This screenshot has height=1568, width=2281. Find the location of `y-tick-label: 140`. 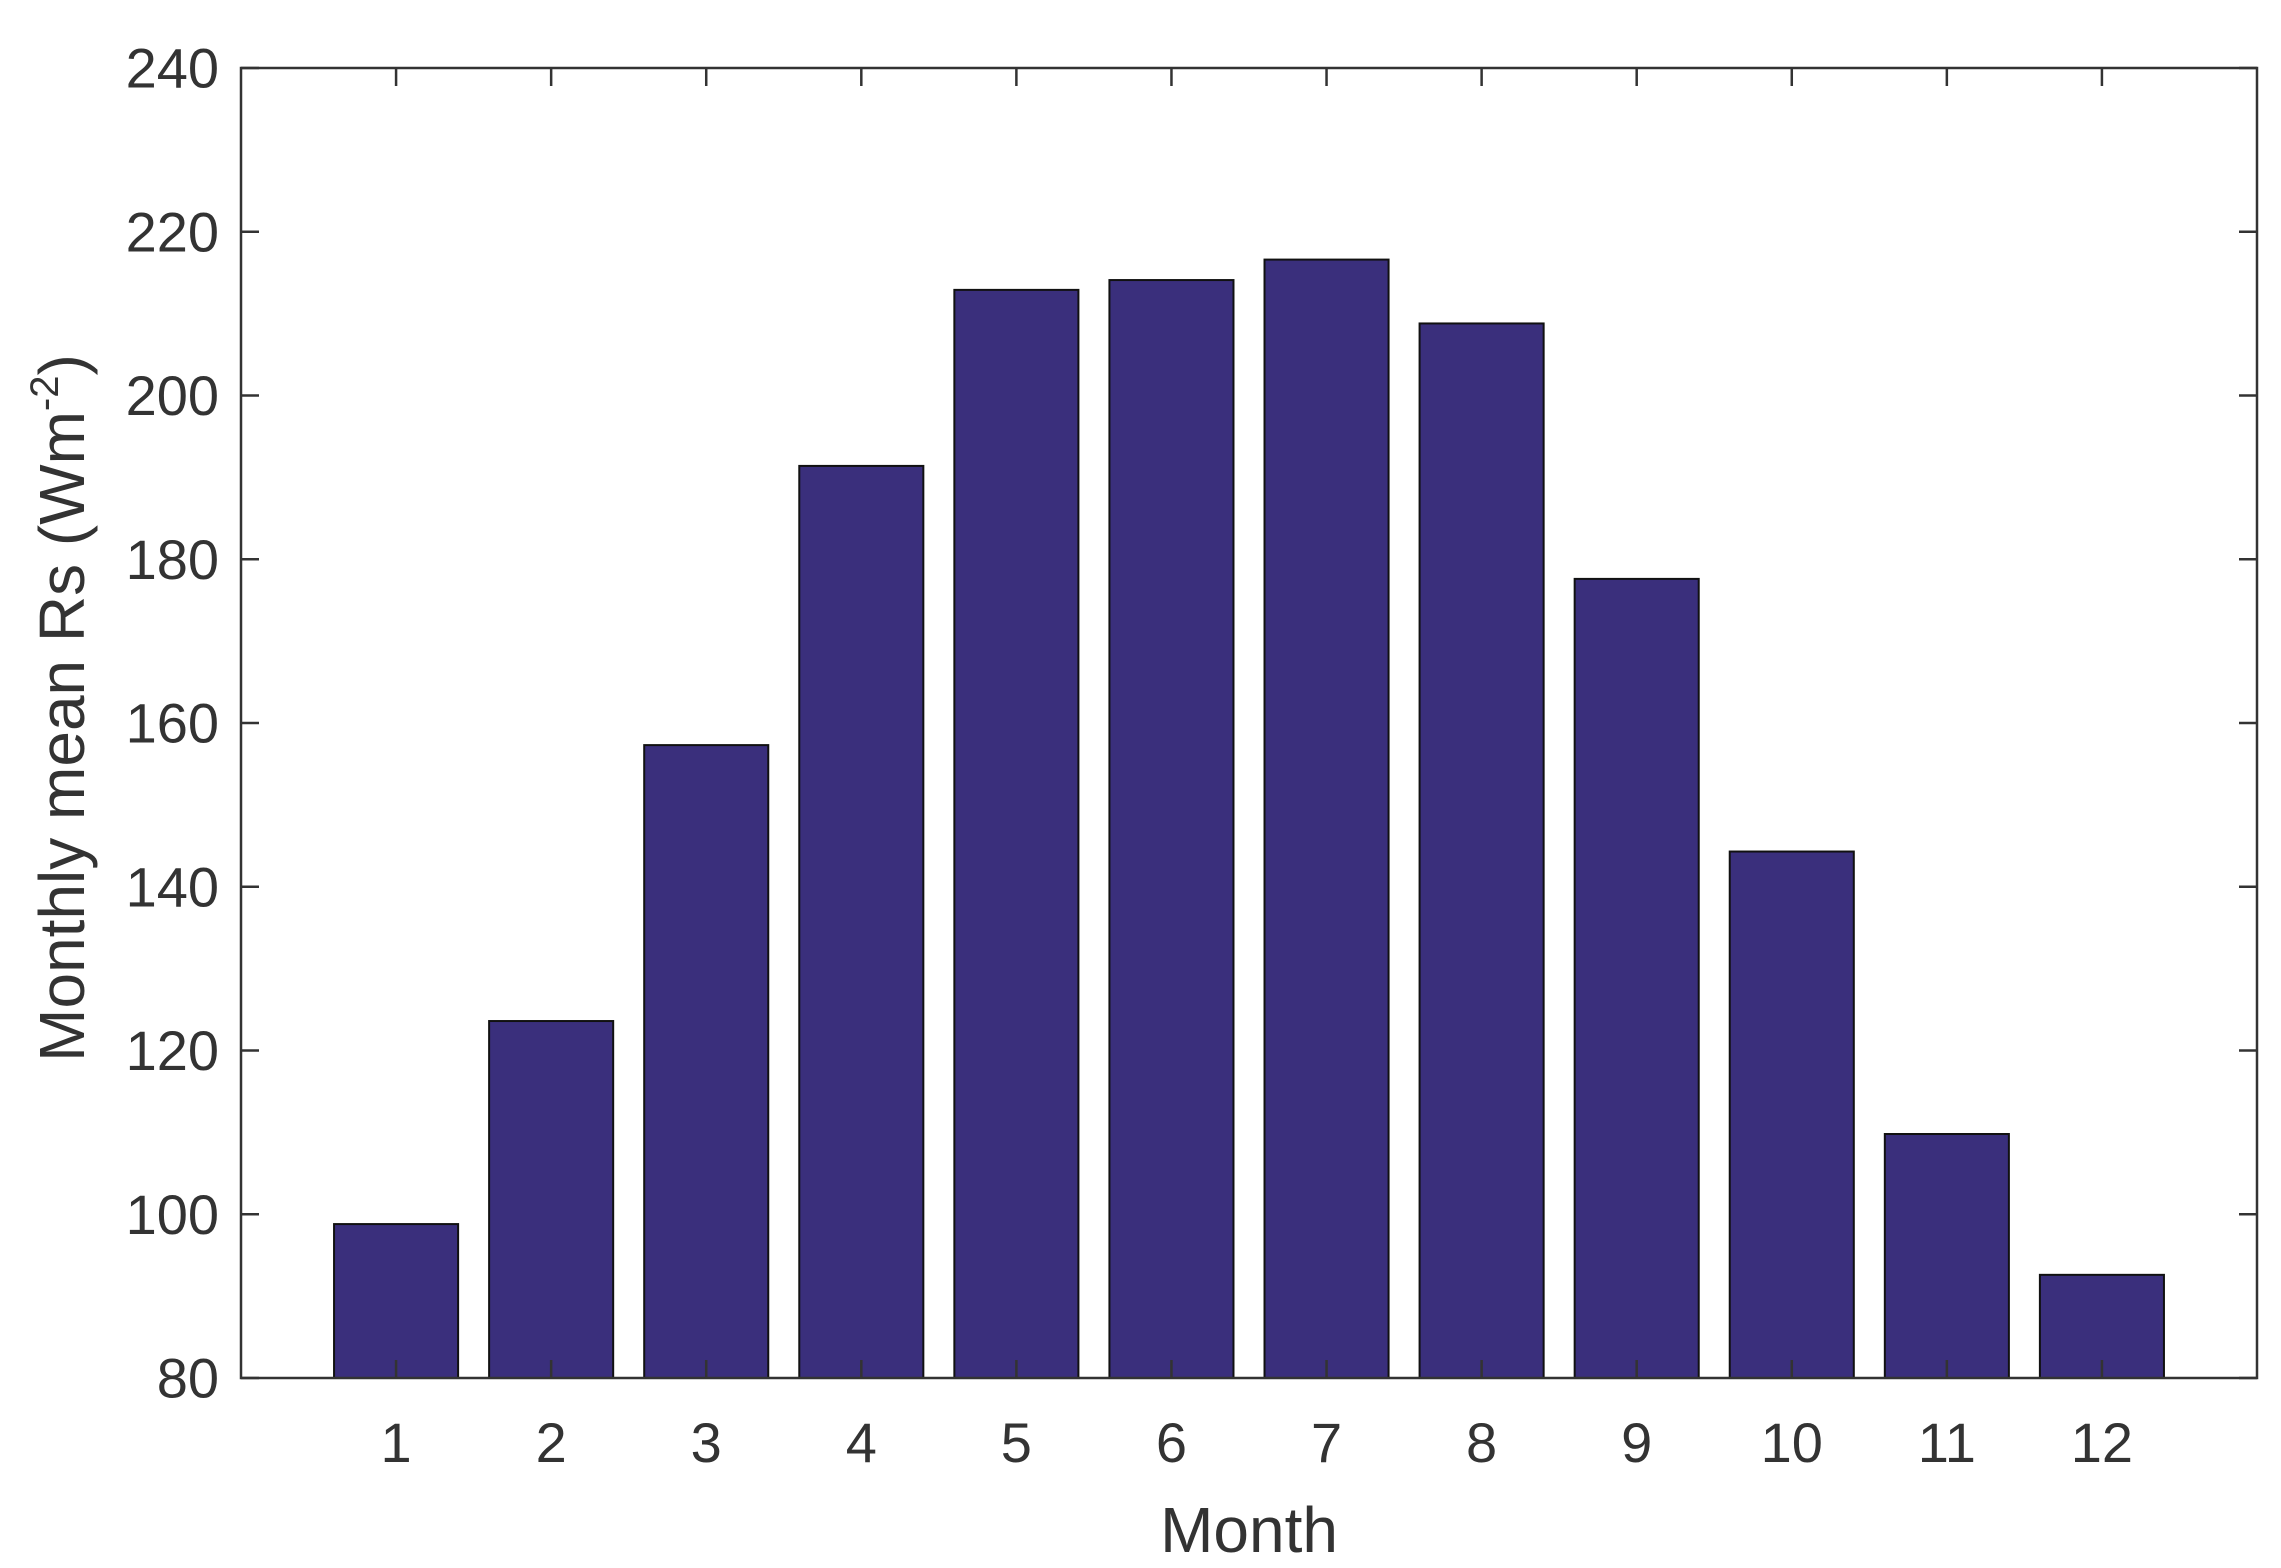

y-tick-label: 140 is located at coordinates (172, 886).